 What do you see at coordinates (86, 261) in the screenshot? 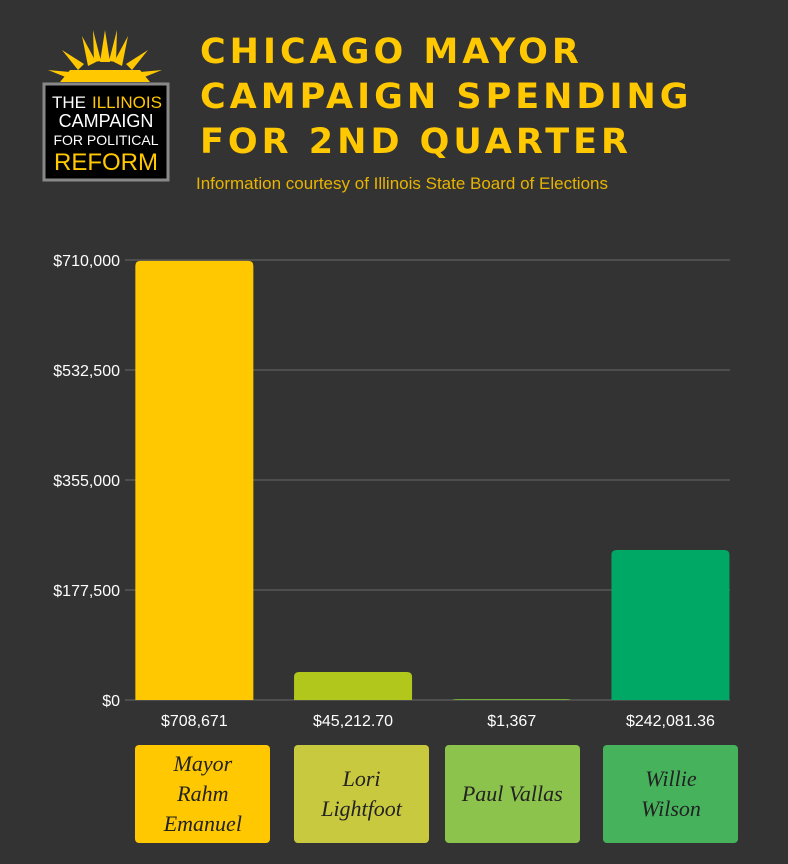
I see `y-tick-label: $710,000` at bounding box center [86, 261].